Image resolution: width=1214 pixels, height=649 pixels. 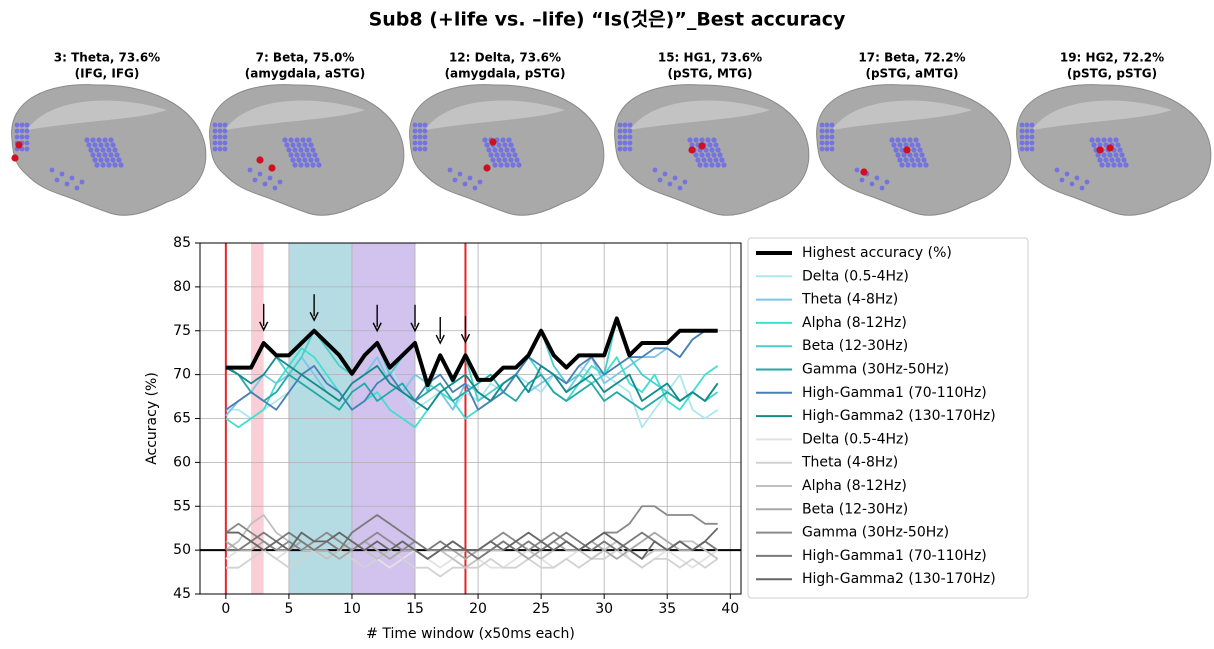 What do you see at coordinates (854, 323) in the screenshot?
I see `legend-label: Alpha (8-12Hz)` at bounding box center [854, 323].